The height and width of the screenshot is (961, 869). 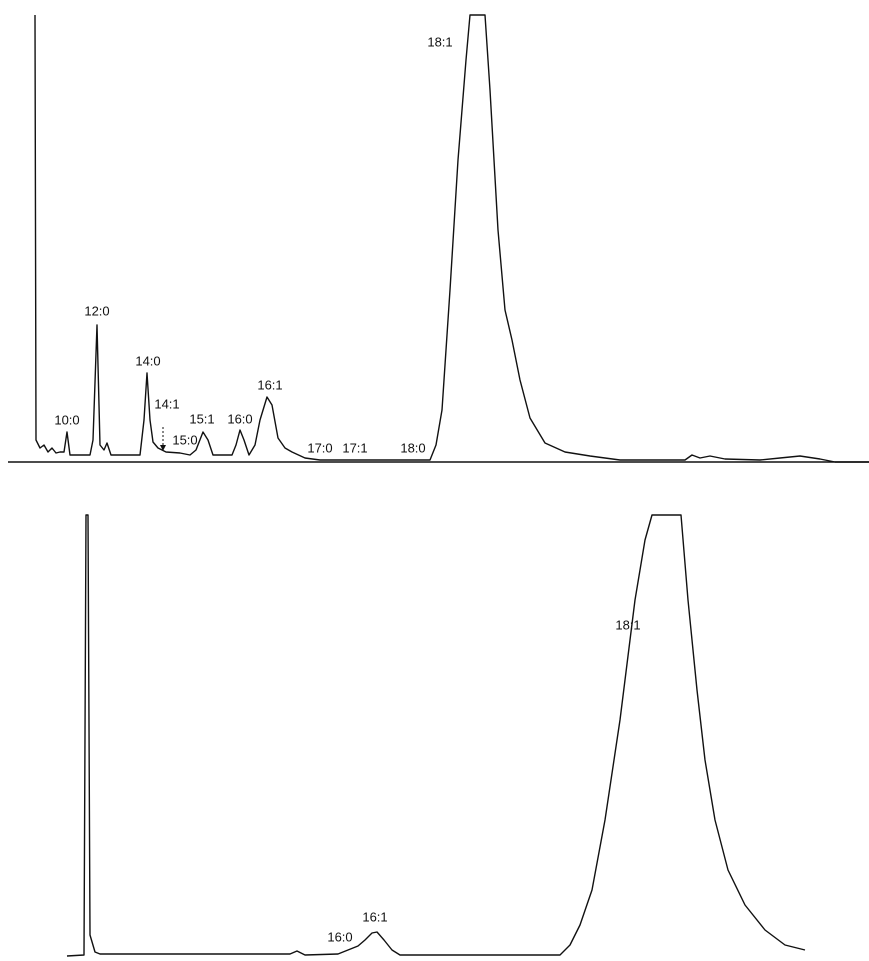 I want to click on peak-label: 10:0, so click(x=66, y=419).